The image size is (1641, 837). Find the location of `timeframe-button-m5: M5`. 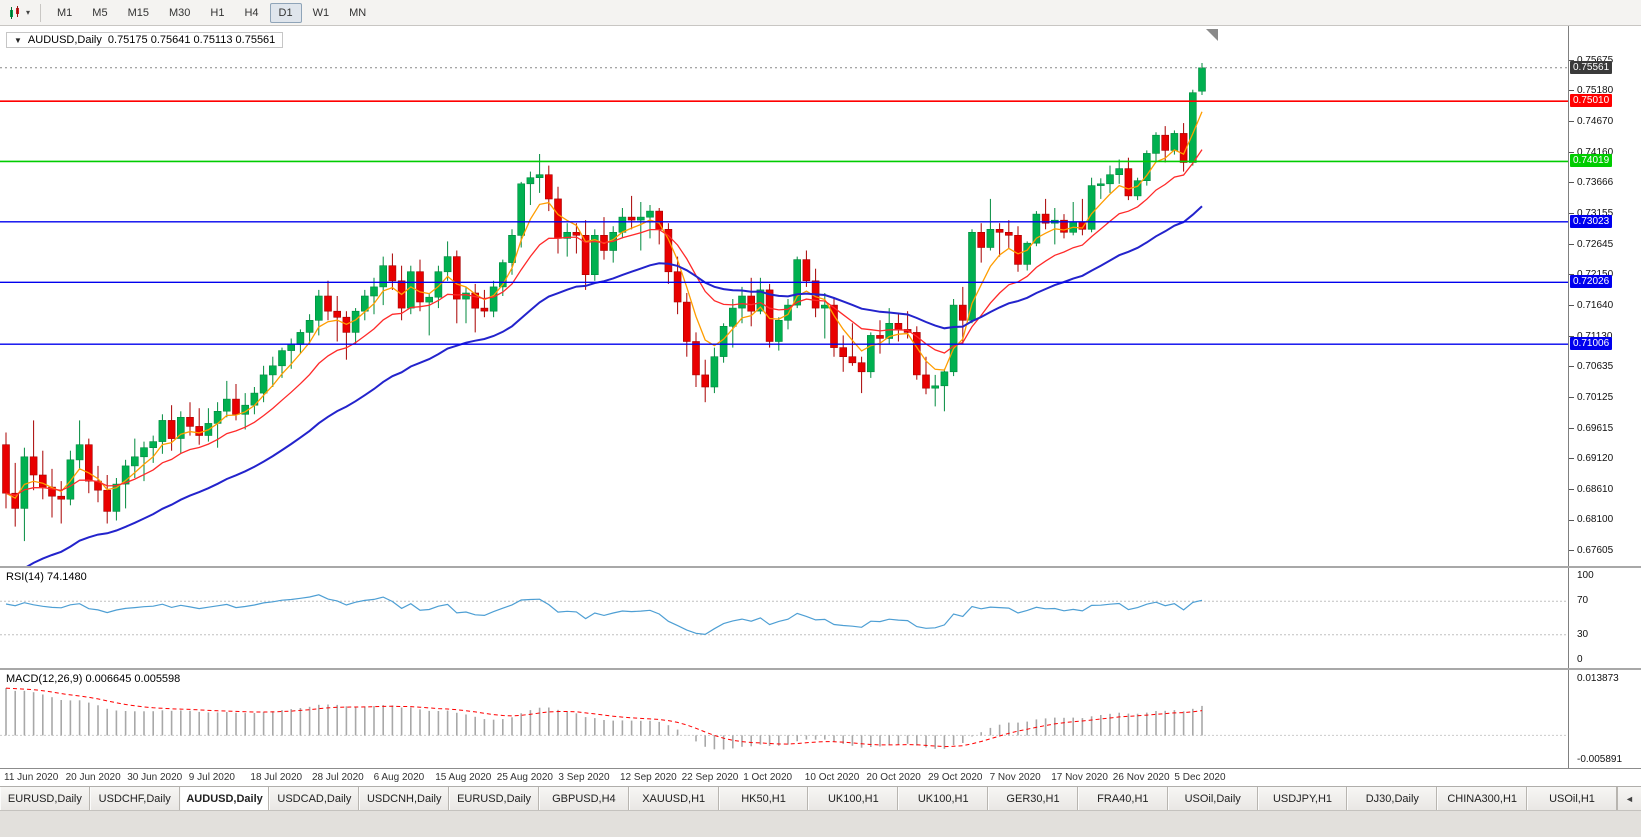

timeframe-button-m5: M5 is located at coordinates (100, 12).